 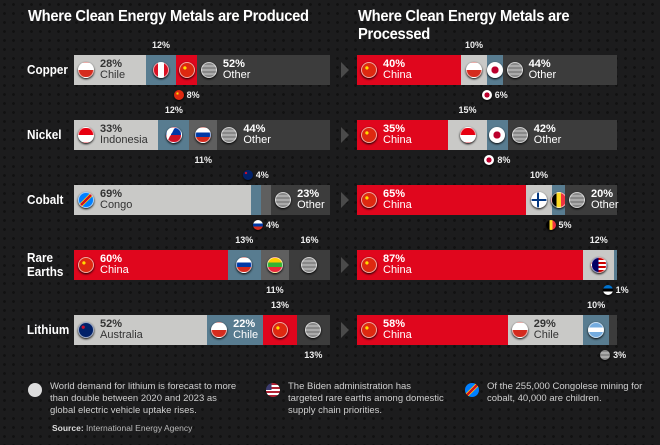 I want to click on produced-bar: 69% Congo 4% 4% 23% Other, so click(x=202, y=200).